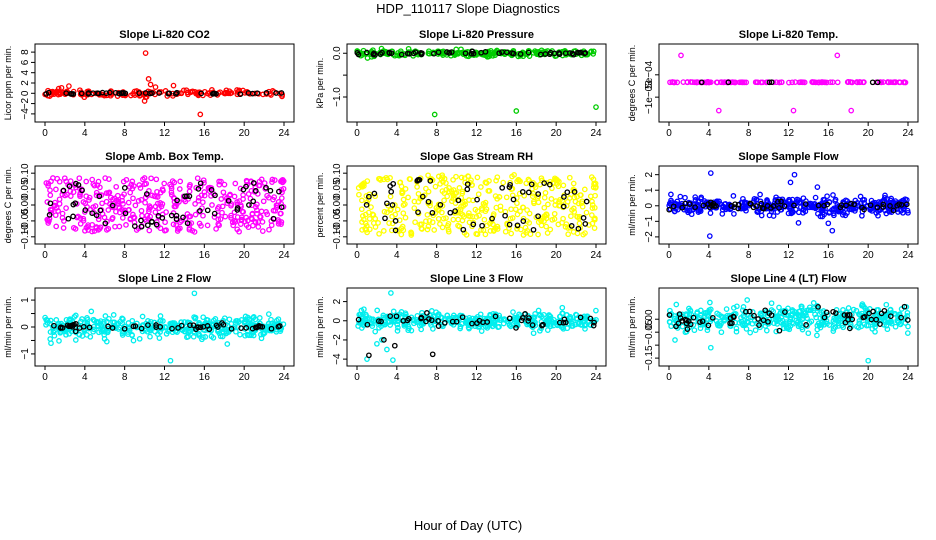  What do you see at coordinates (709, 377) in the screenshot?
I see `x-tick-label: 4` at bounding box center [709, 377].